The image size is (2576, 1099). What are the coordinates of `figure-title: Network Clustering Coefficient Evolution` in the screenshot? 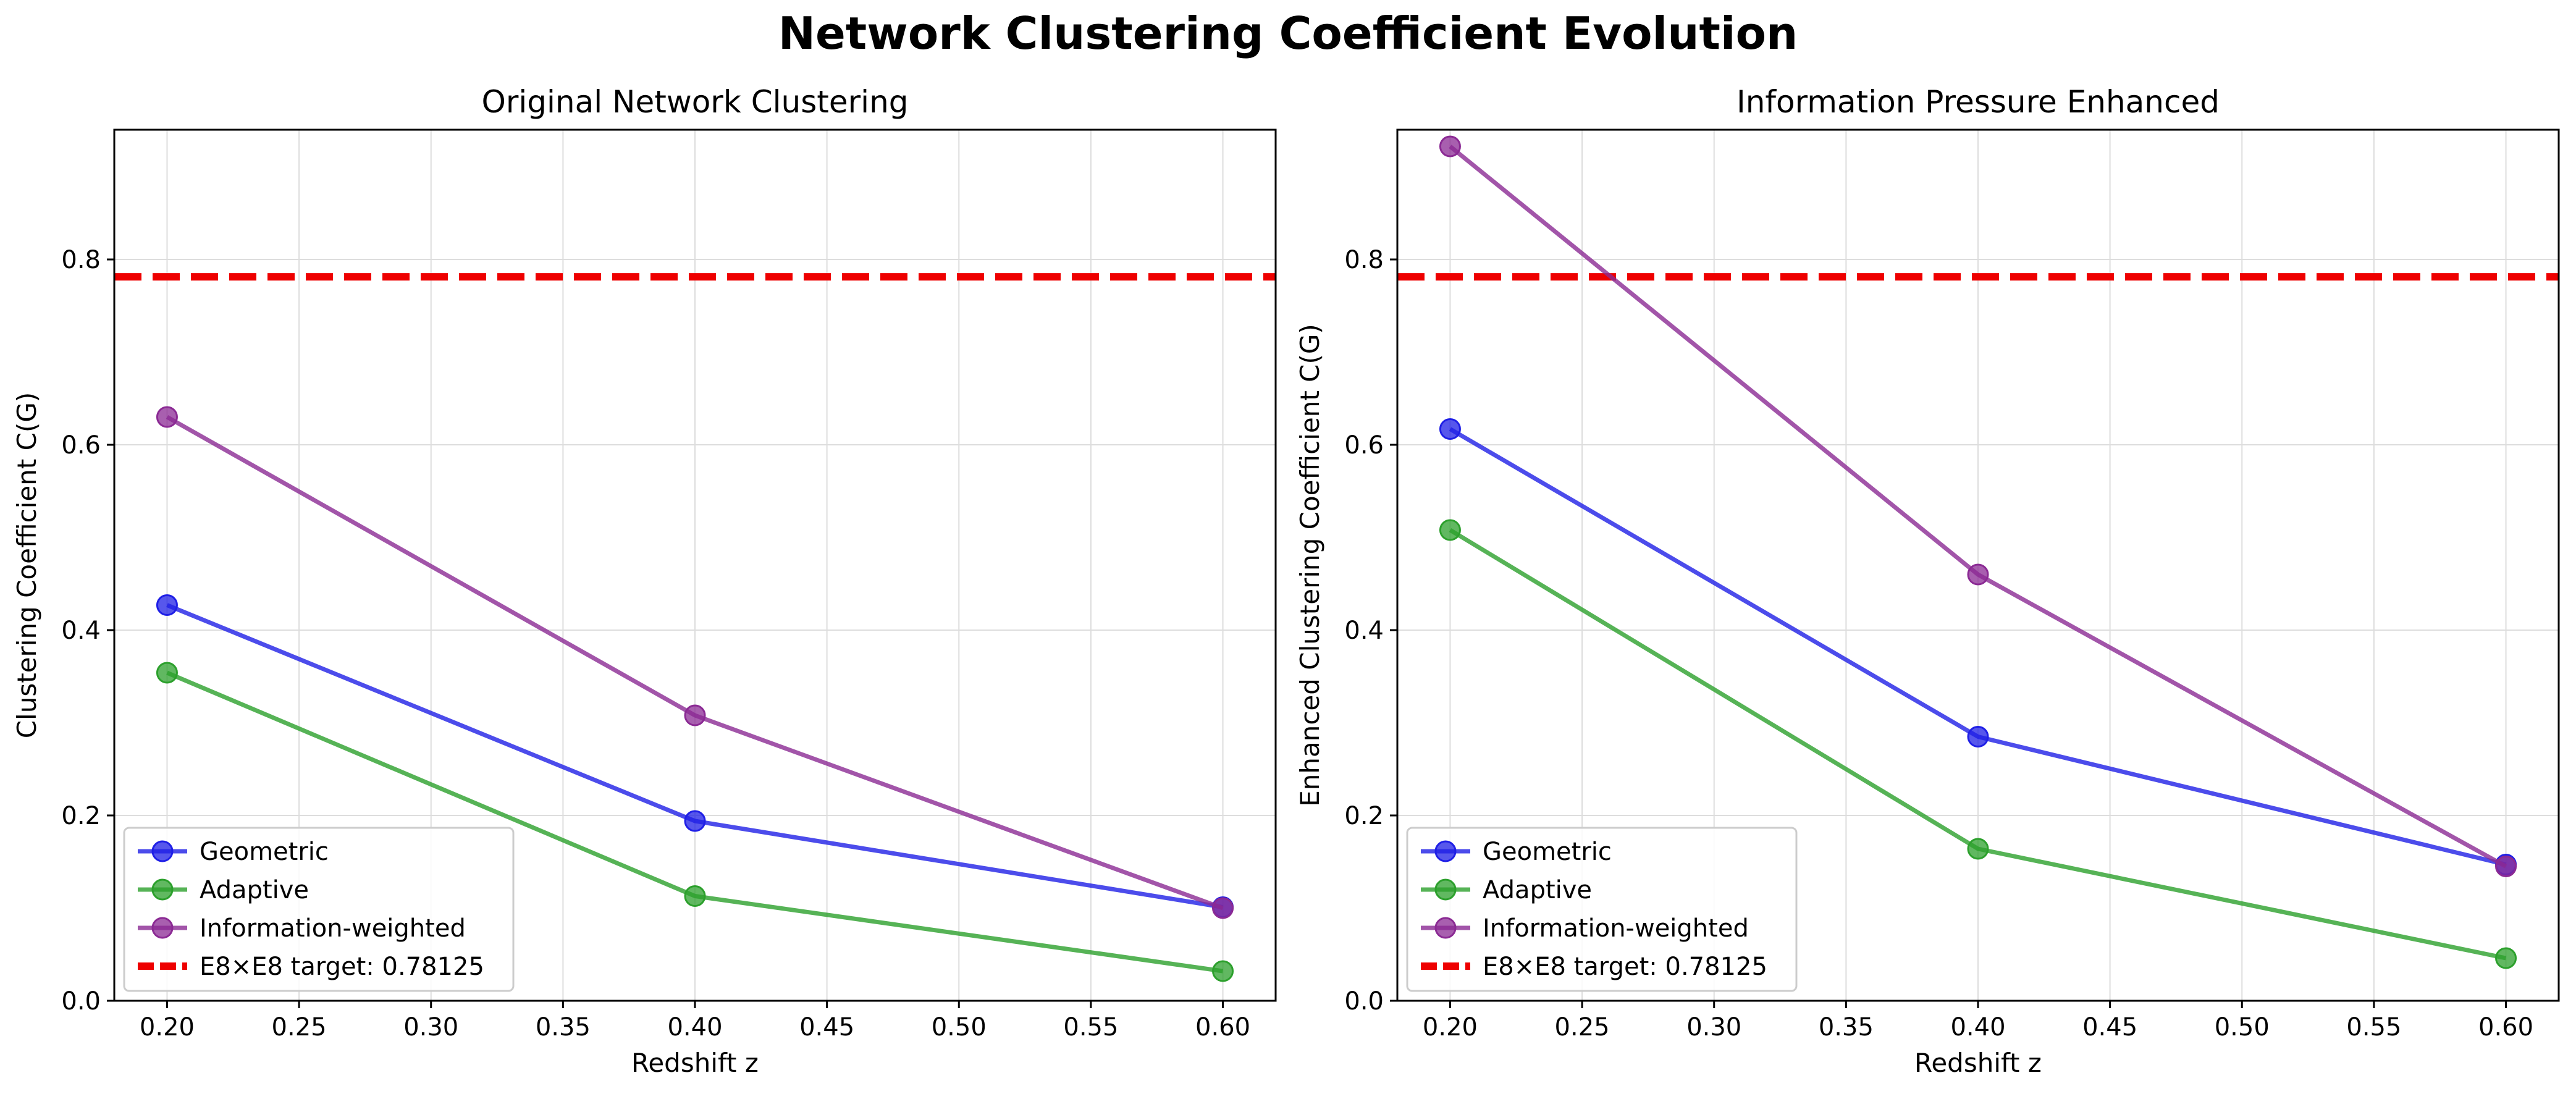 It's located at (1288, 33).